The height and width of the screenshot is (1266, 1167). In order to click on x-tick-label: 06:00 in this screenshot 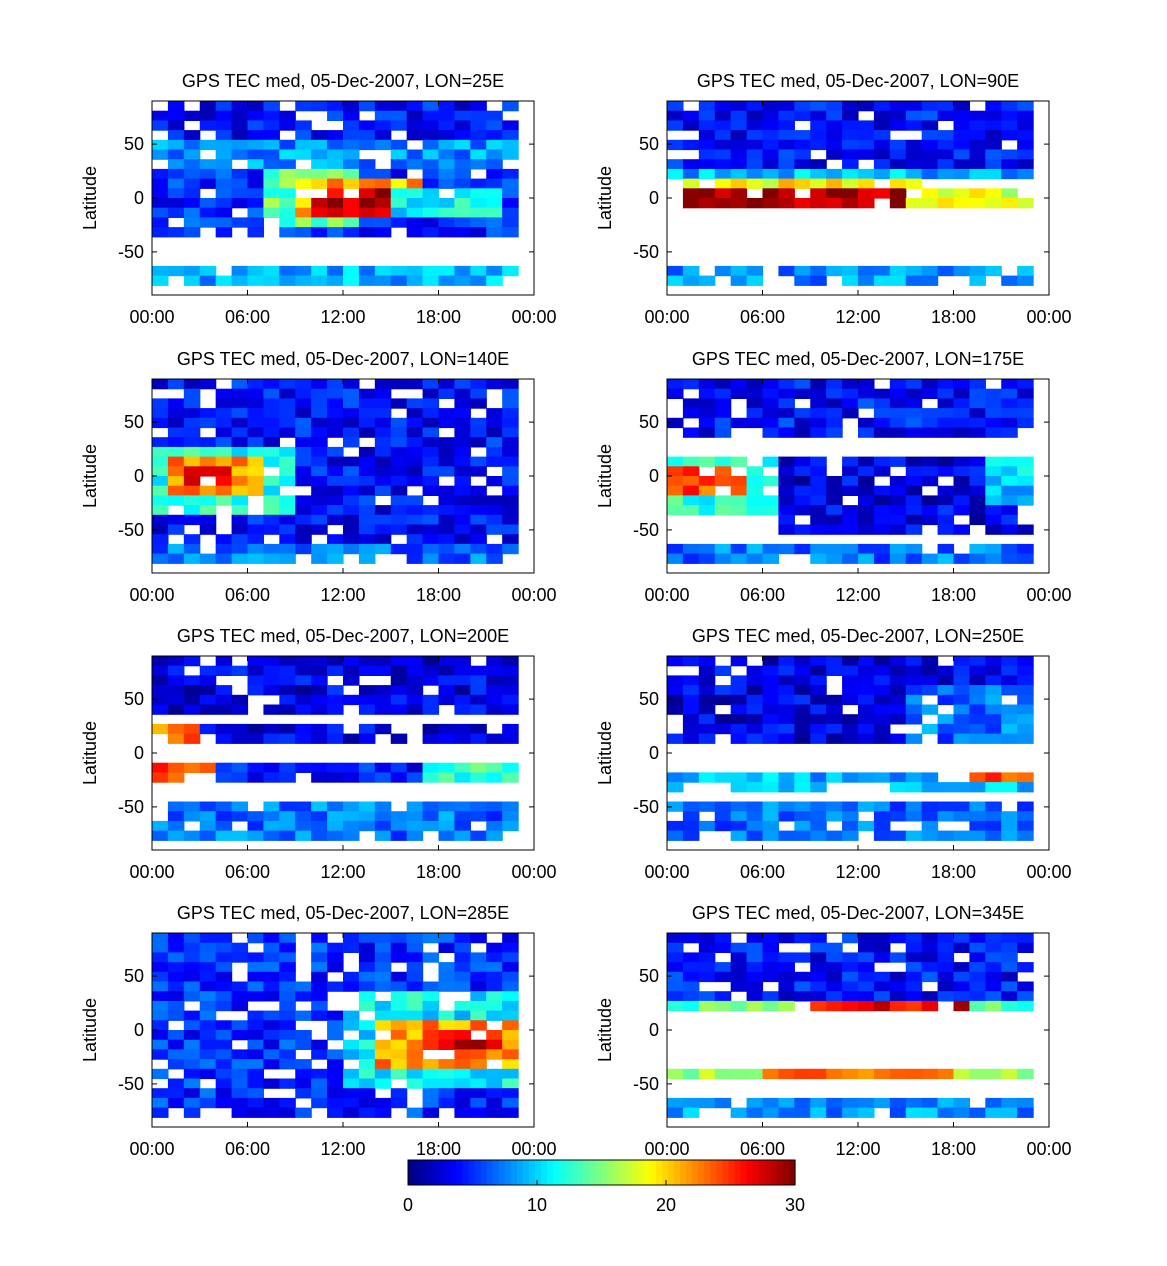, I will do `click(762, 317)`.